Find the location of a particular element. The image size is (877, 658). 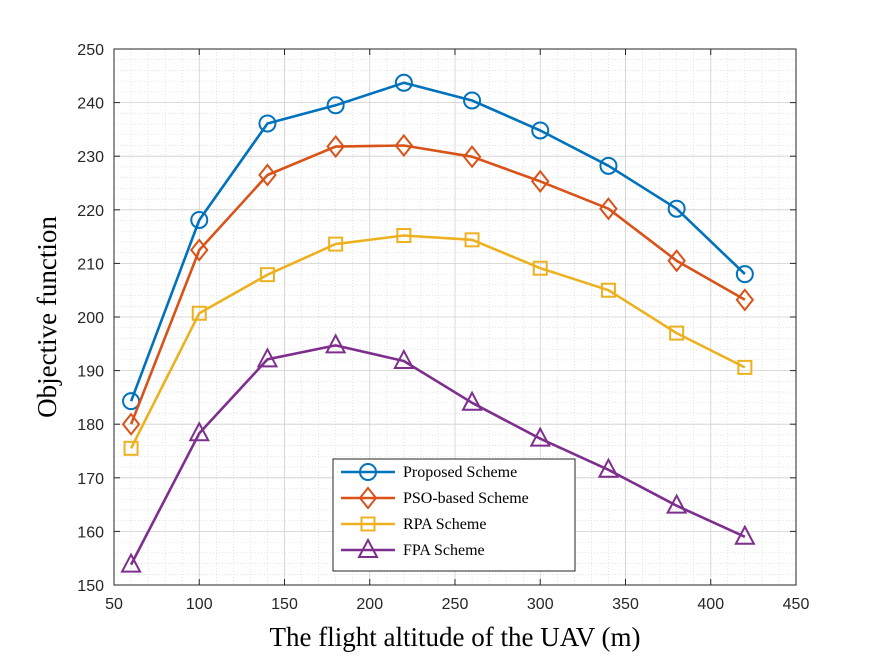

legend-label: Proposed Scheme is located at coordinates (460, 472).